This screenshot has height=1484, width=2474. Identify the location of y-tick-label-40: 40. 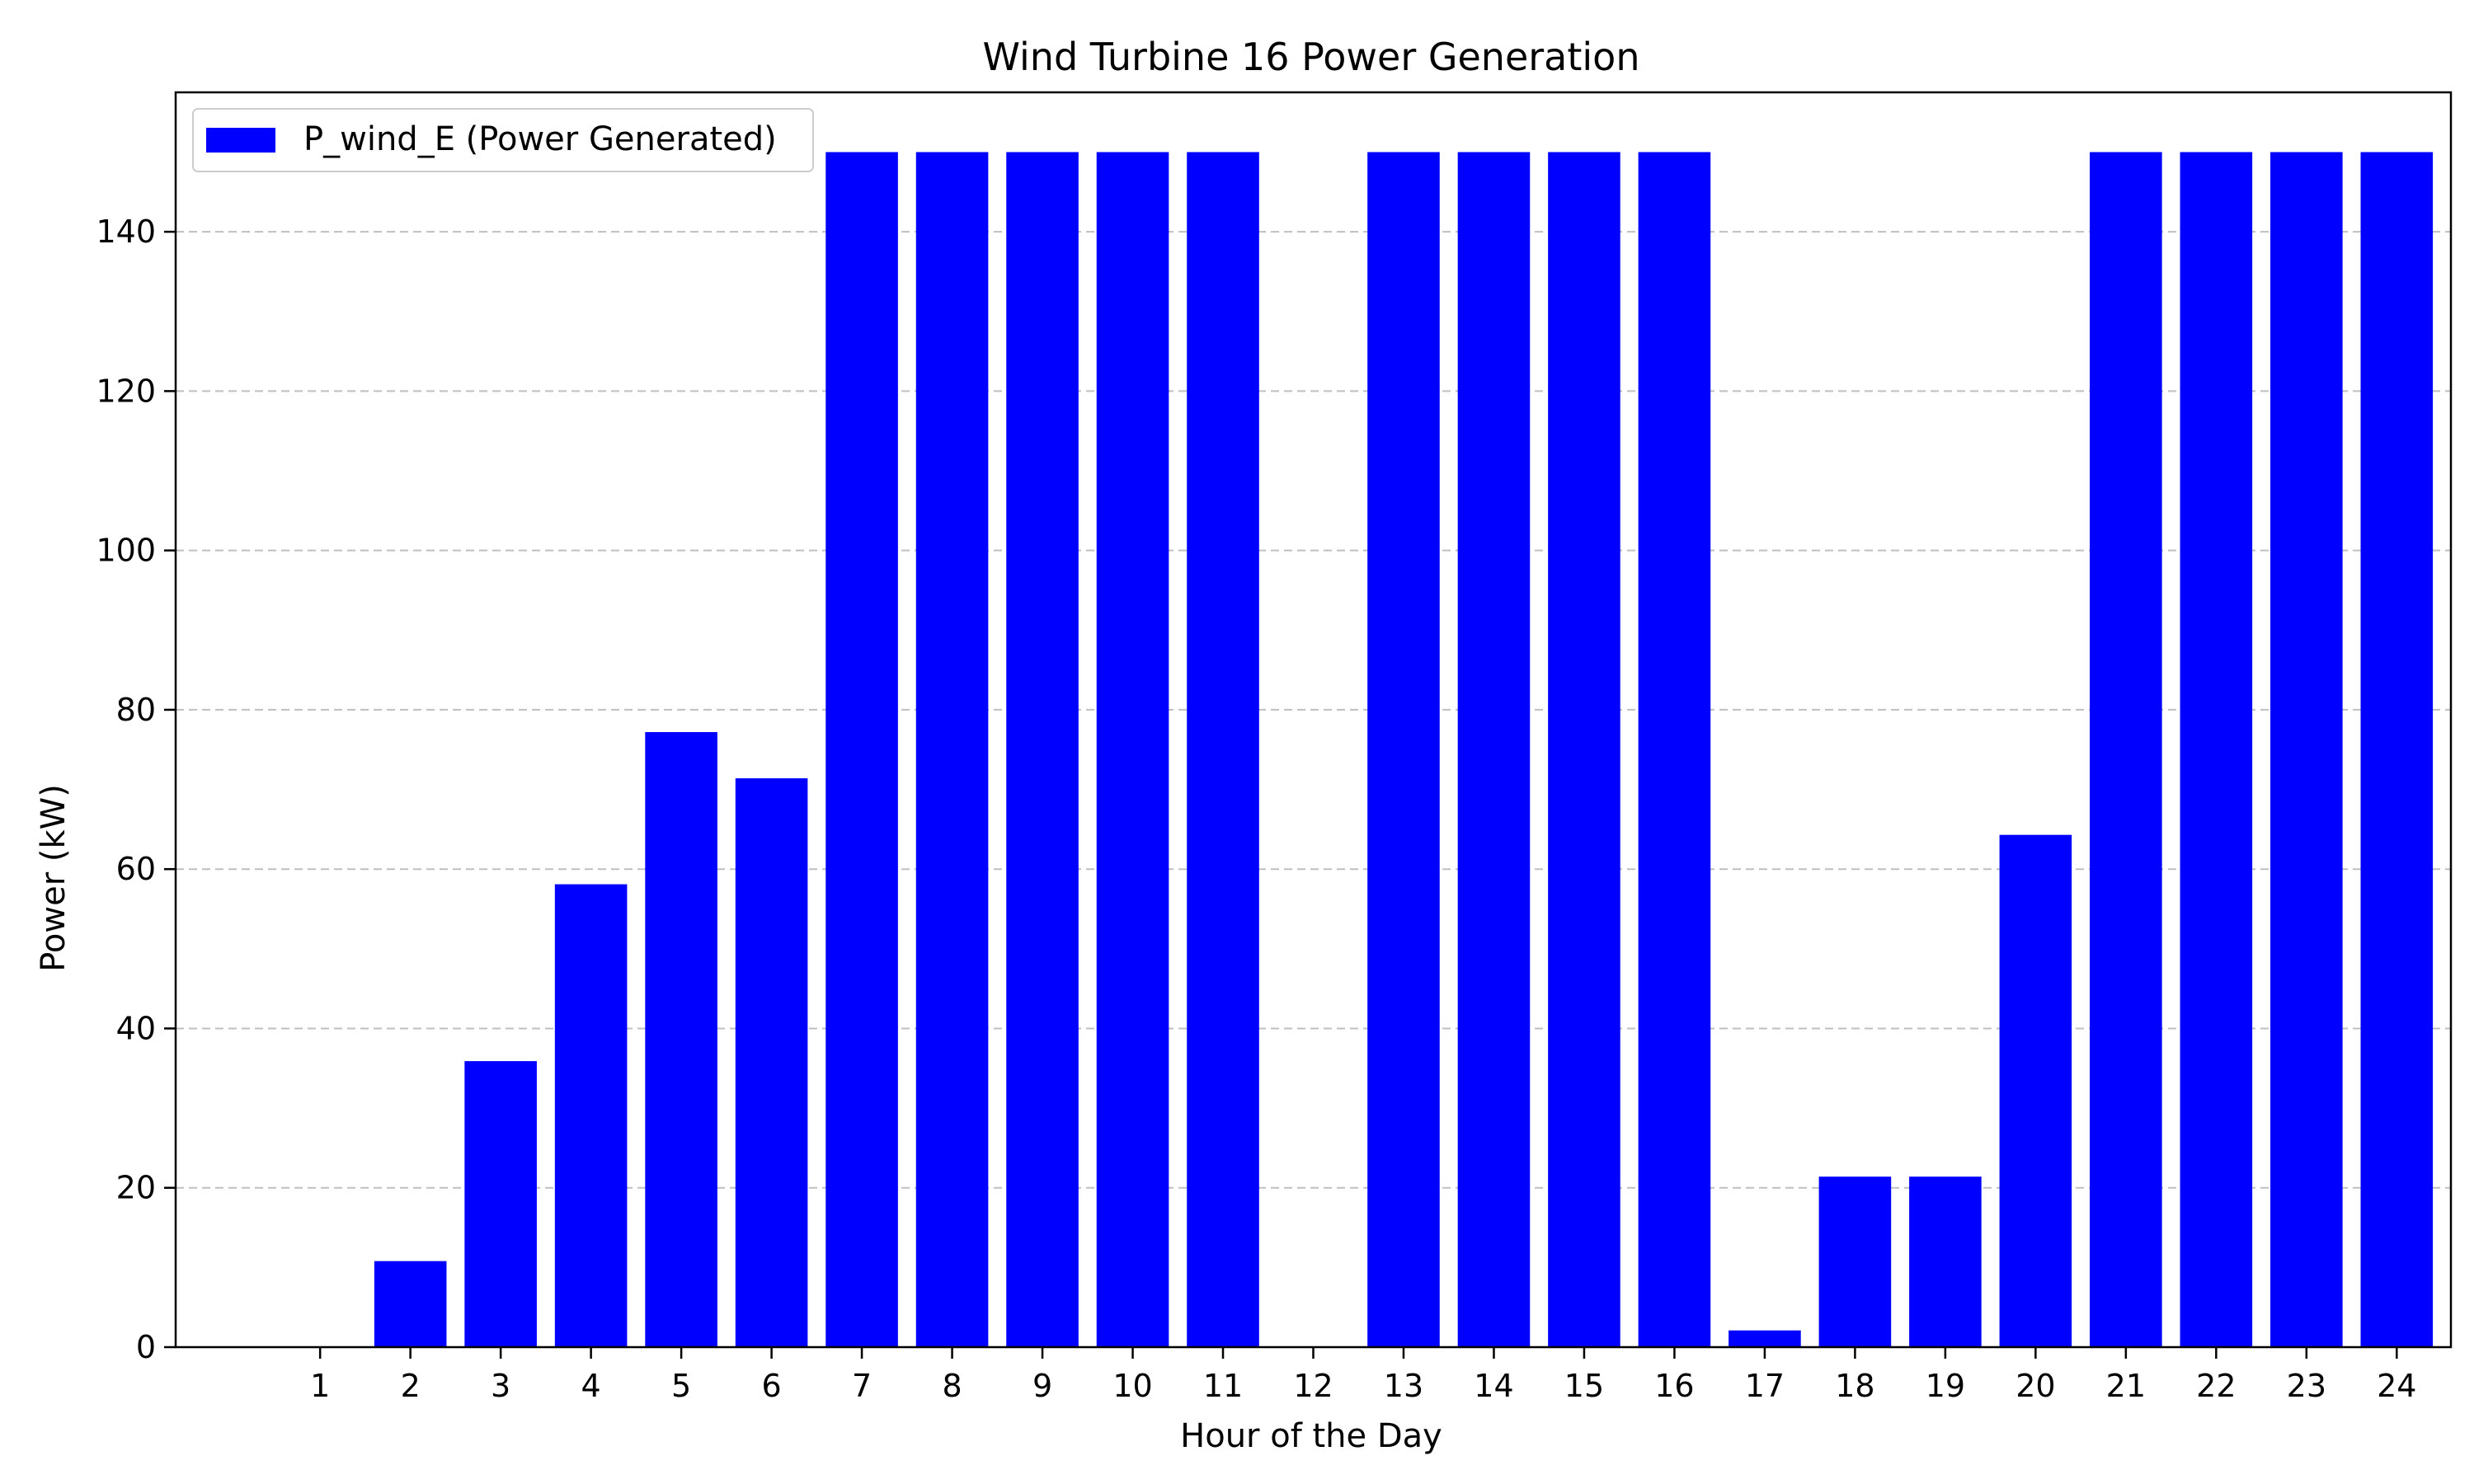
(136, 1028).